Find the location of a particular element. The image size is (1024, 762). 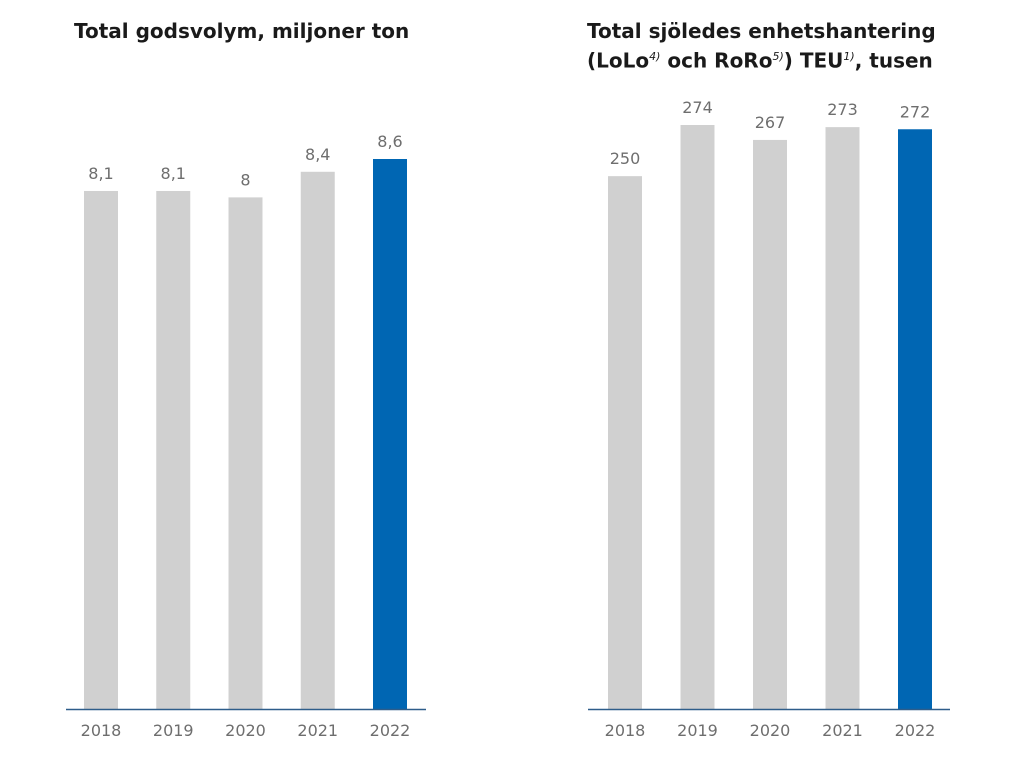

chart-title-godsvolym: Total godsvolym, miljoner ton is located at coordinates (241, 31).